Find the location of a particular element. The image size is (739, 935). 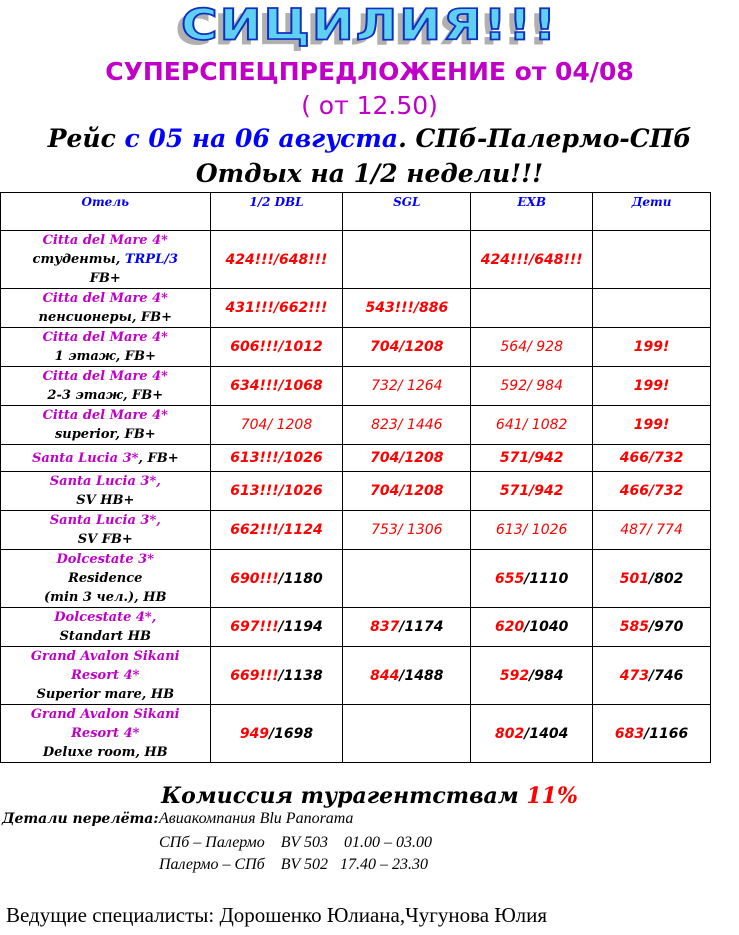

hotel-line: пенсионеры, FB+ is located at coordinates (105, 317).